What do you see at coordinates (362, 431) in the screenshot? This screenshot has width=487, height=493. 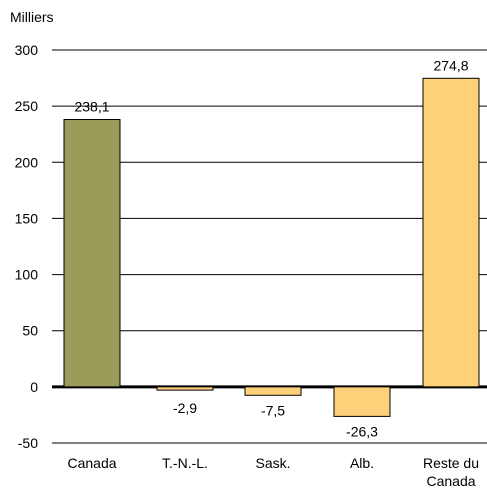 I see `data-label: -26,3` at bounding box center [362, 431].